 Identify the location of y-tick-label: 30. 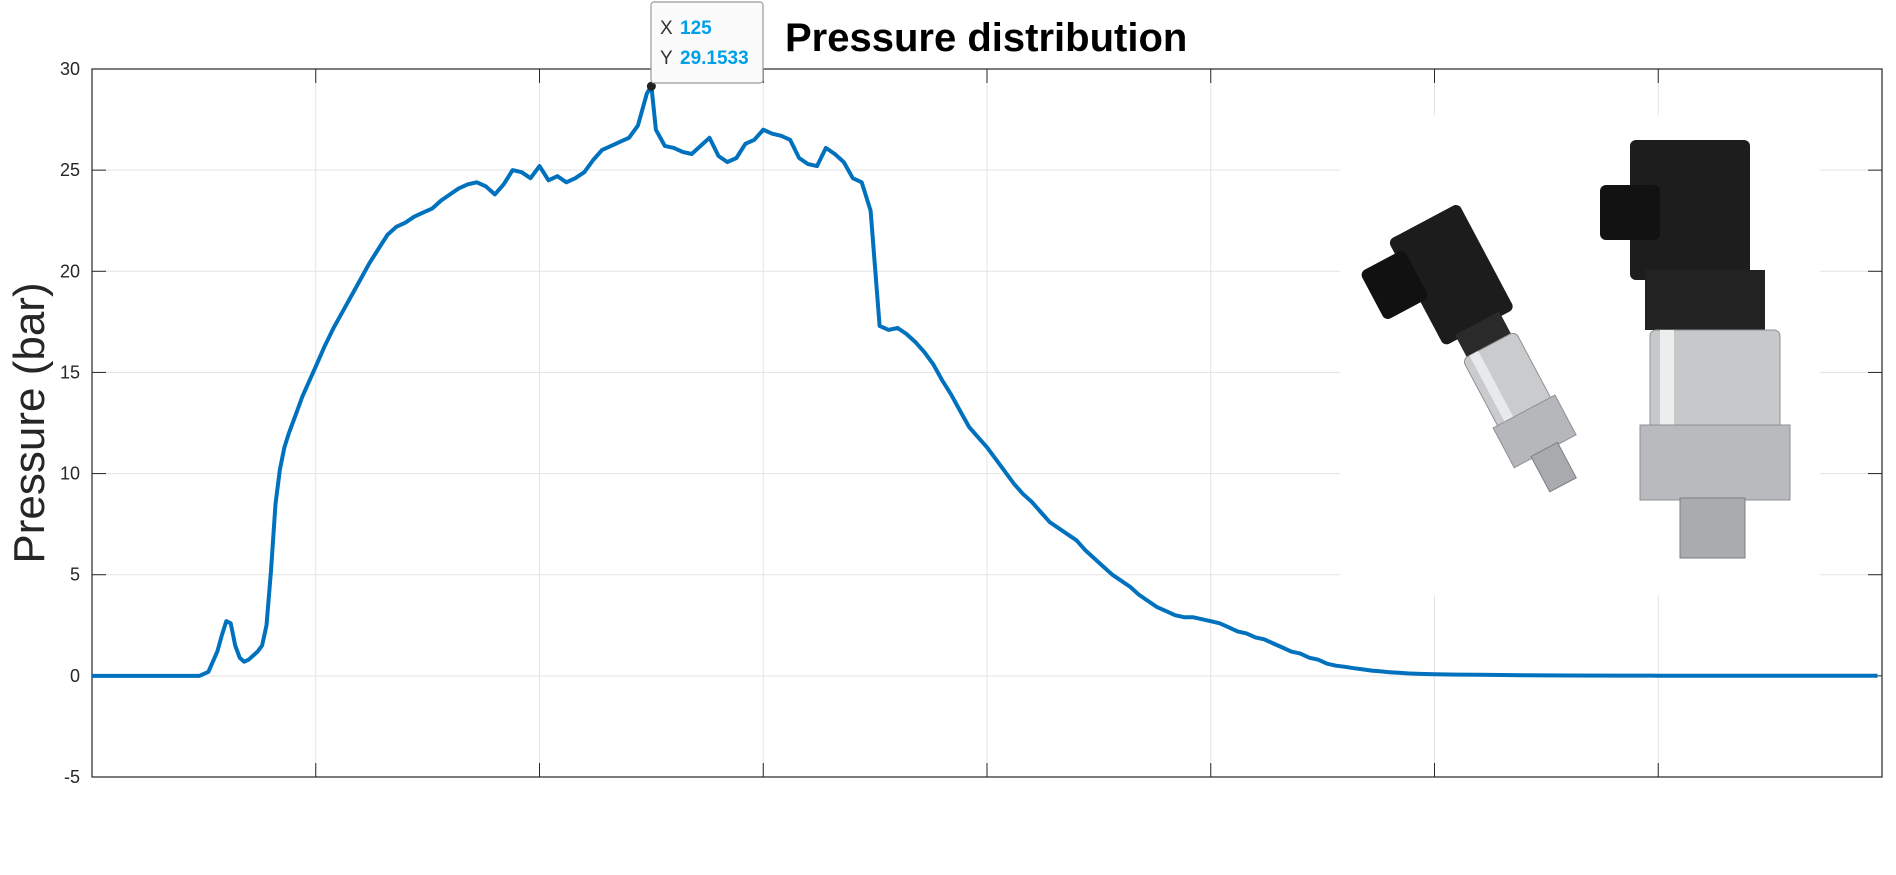
(70, 69).